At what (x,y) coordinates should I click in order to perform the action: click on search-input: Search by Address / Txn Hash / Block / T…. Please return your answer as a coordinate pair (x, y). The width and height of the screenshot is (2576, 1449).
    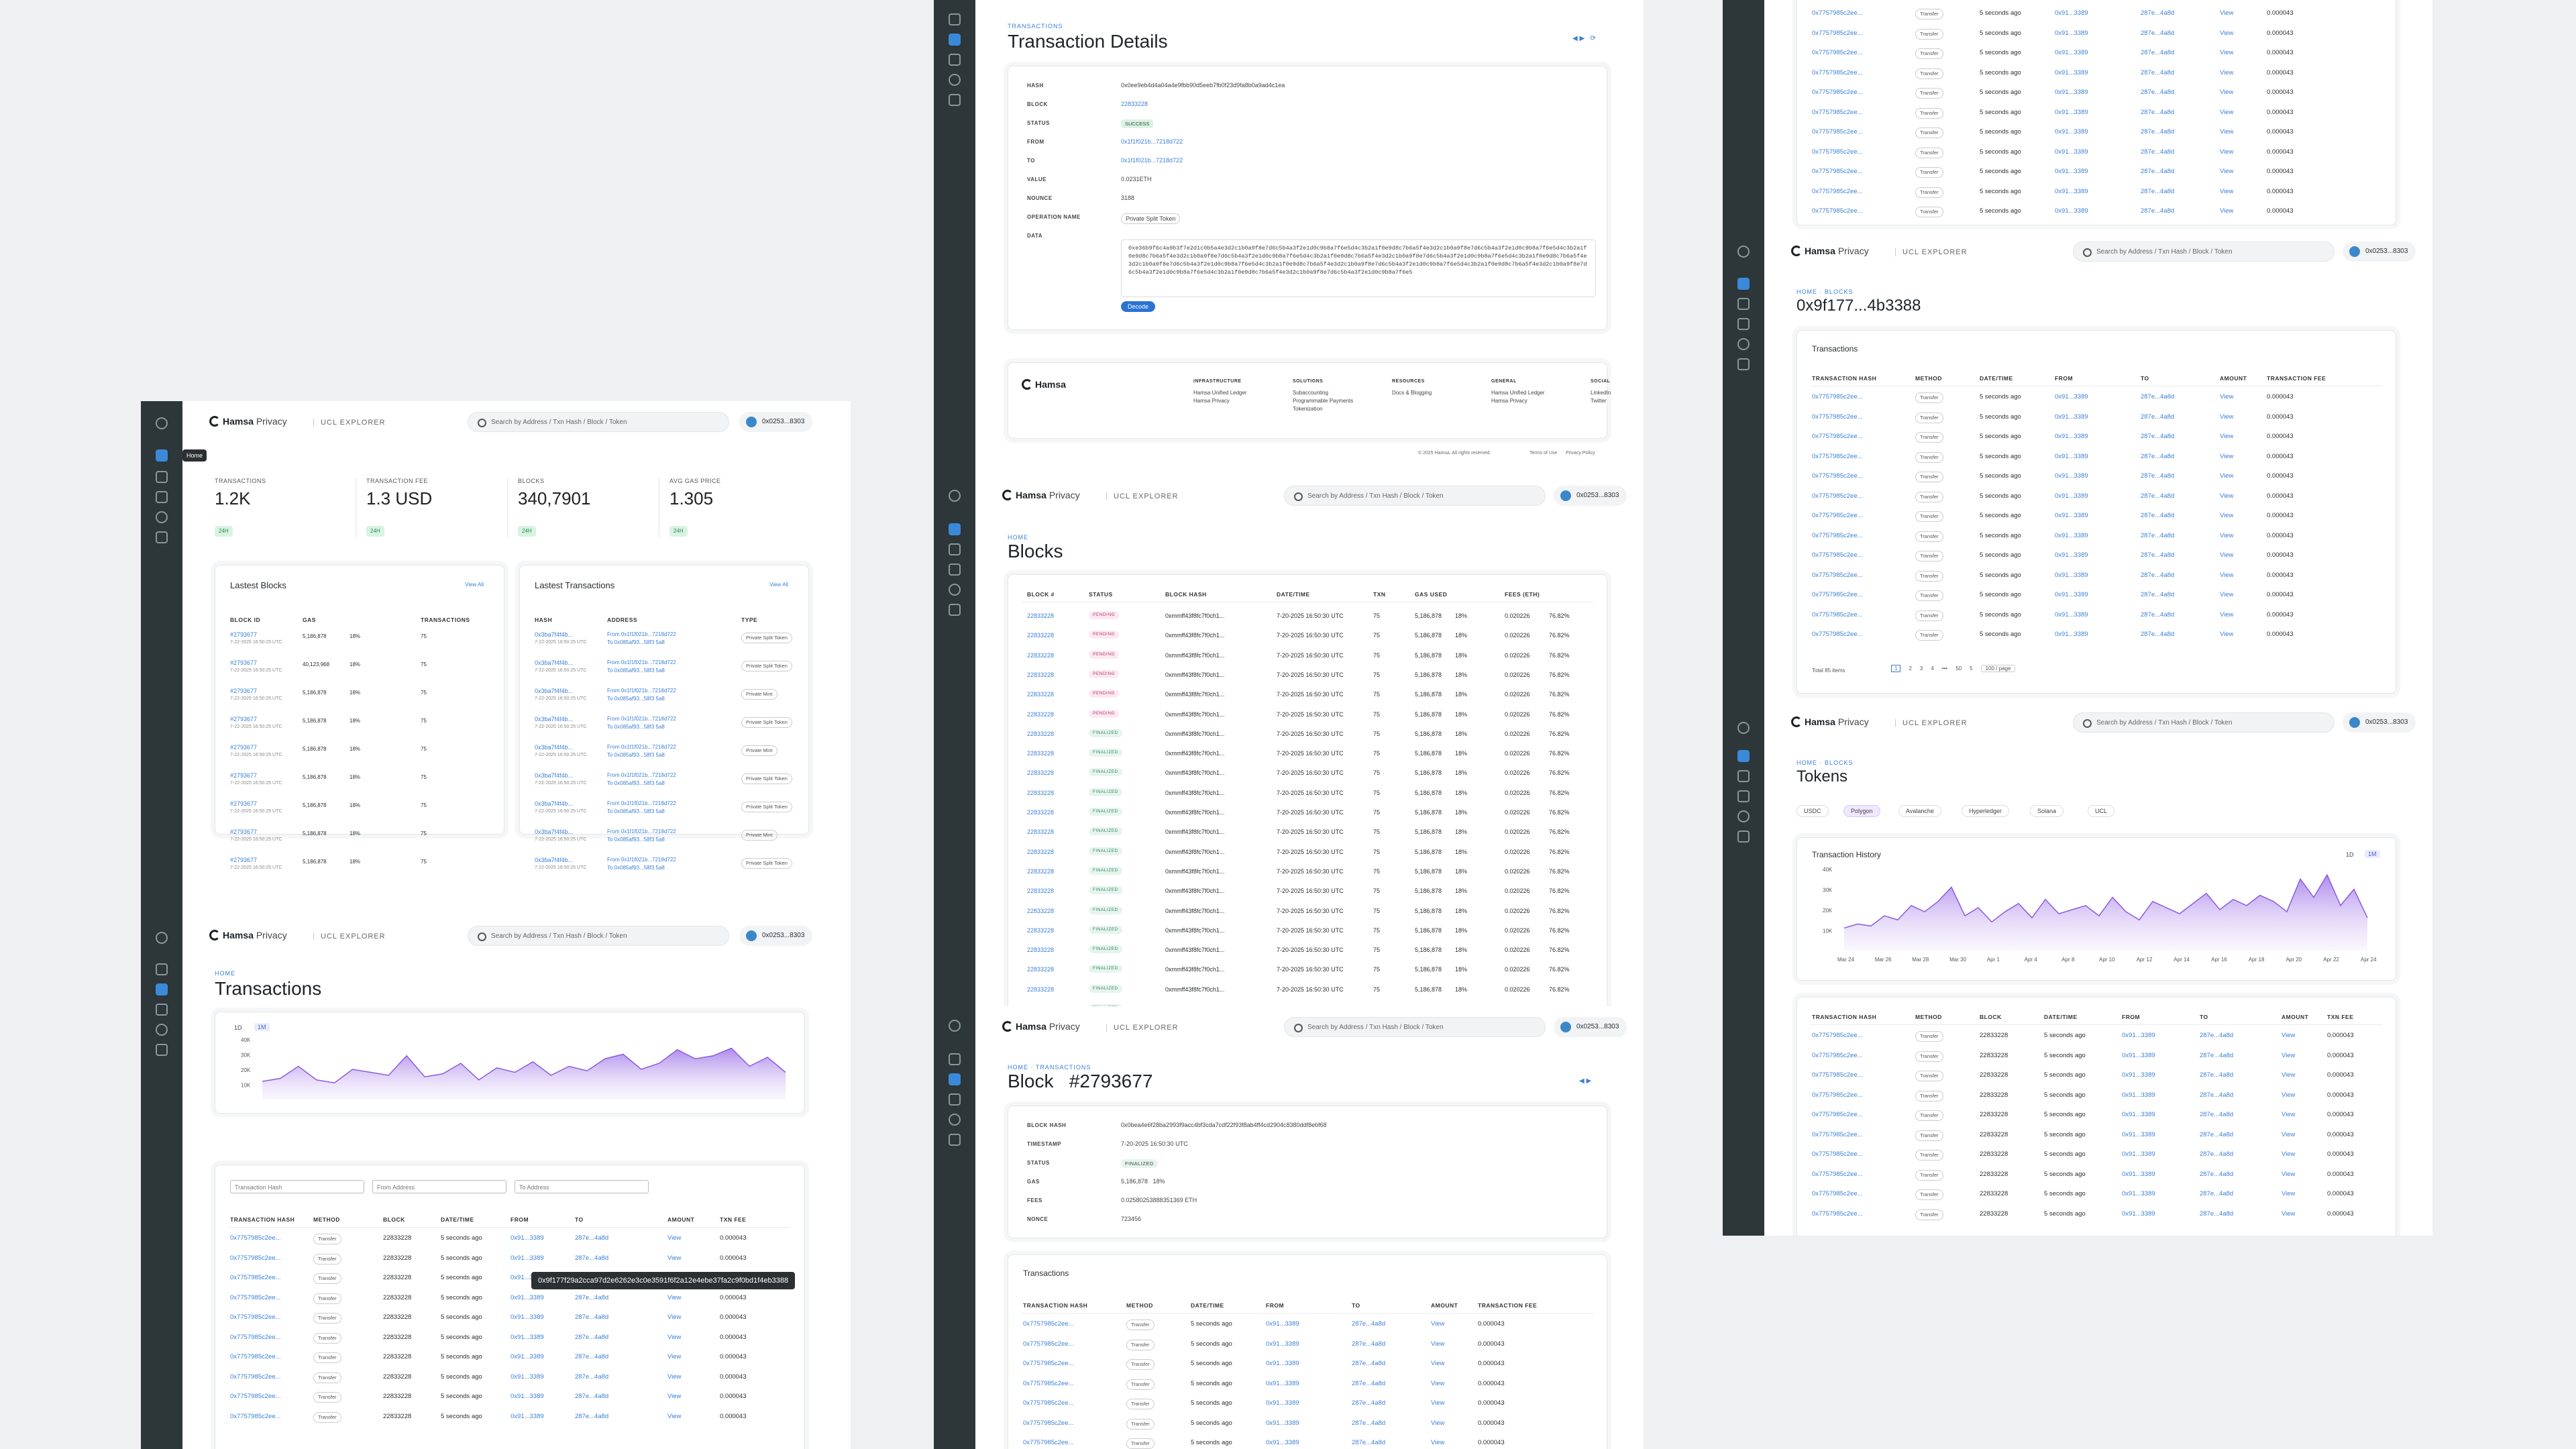
    Looking at the image, I should click on (1415, 496).